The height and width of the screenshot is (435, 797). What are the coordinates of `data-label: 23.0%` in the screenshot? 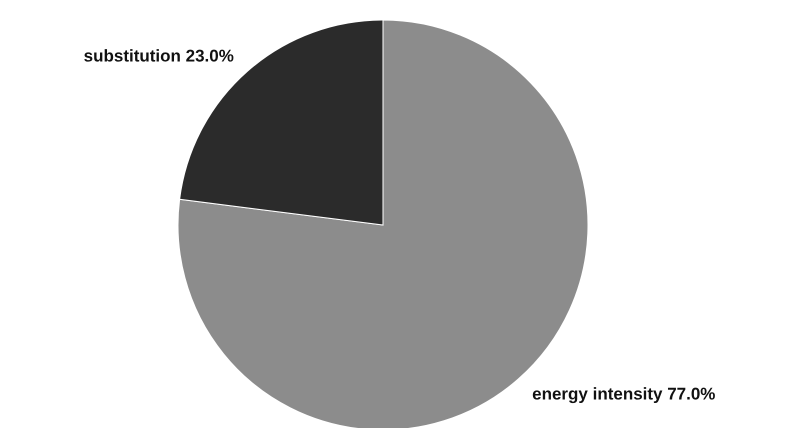 It's located at (210, 56).